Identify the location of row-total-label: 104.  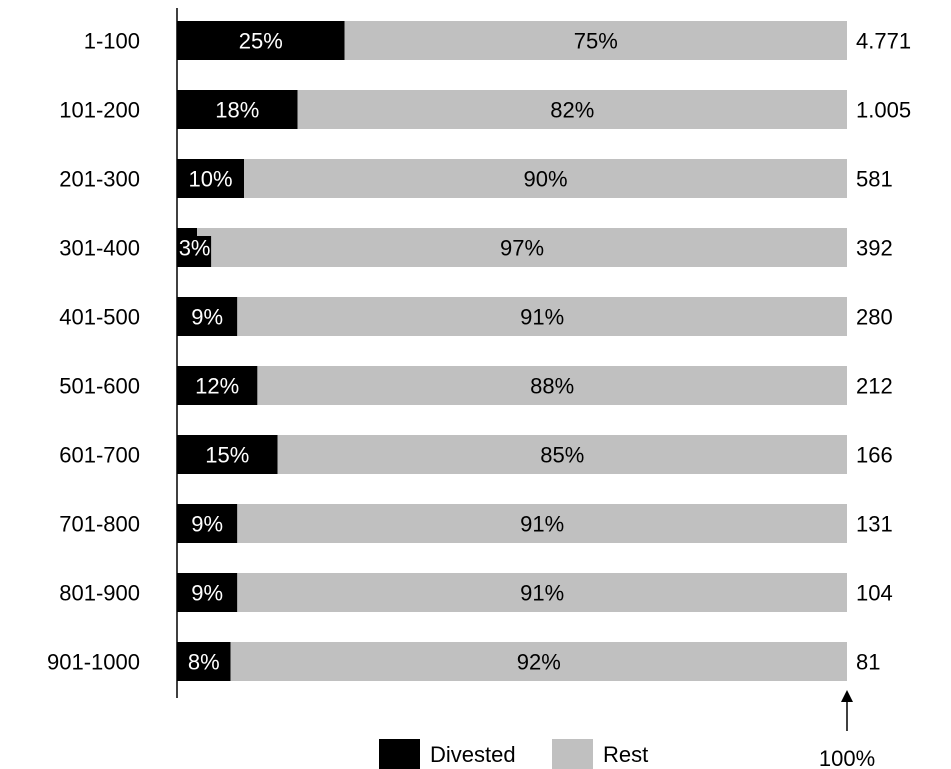
(874, 593).